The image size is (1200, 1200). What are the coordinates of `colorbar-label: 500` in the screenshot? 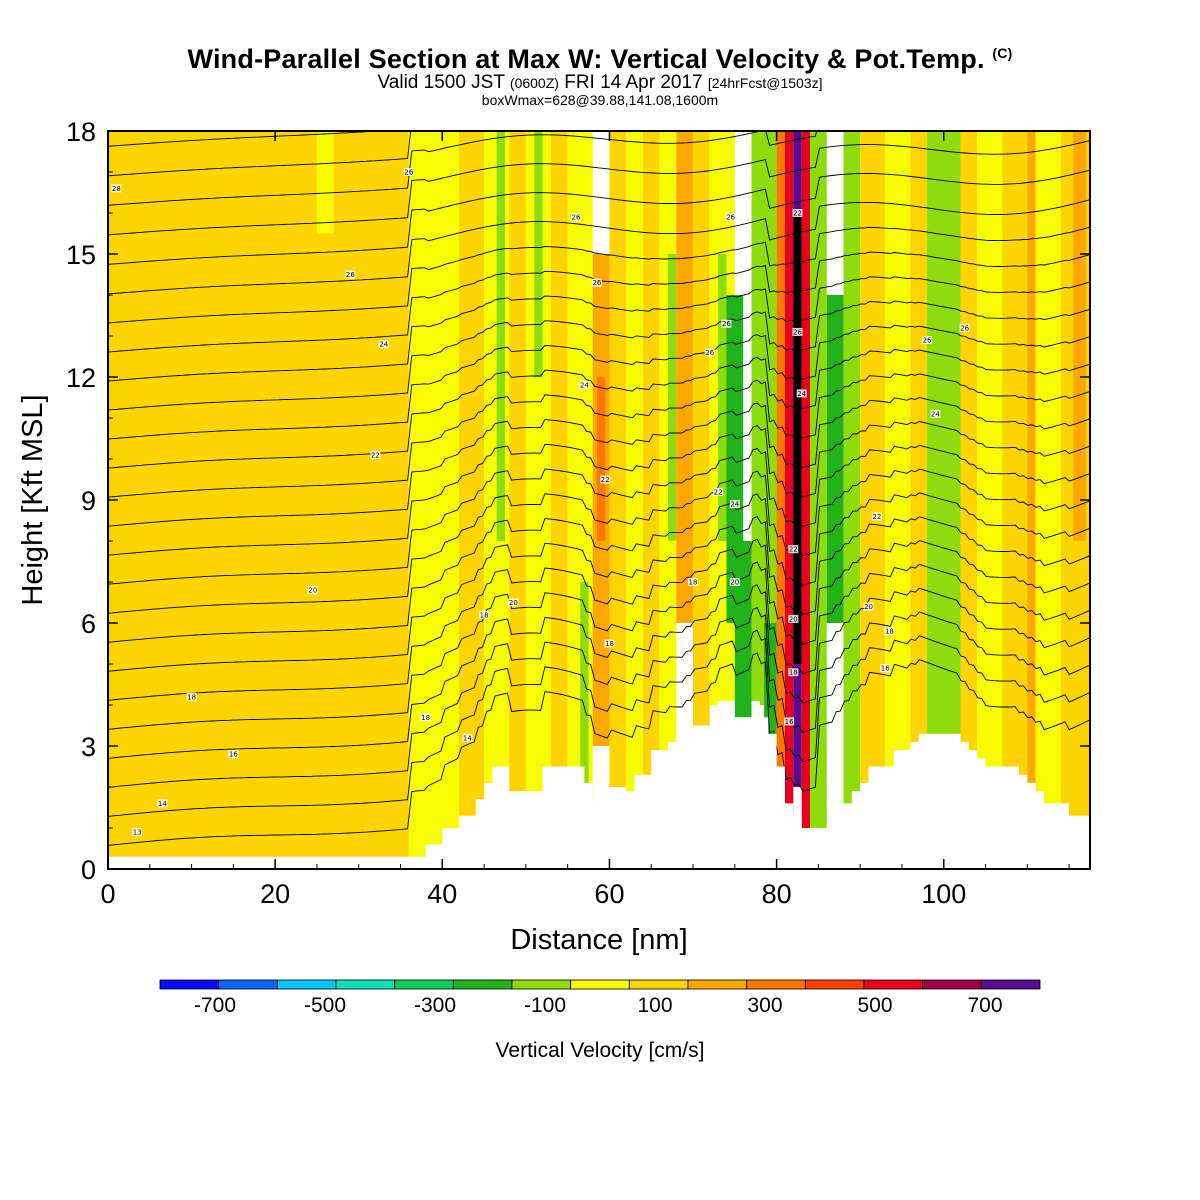 It's located at (874, 1005).